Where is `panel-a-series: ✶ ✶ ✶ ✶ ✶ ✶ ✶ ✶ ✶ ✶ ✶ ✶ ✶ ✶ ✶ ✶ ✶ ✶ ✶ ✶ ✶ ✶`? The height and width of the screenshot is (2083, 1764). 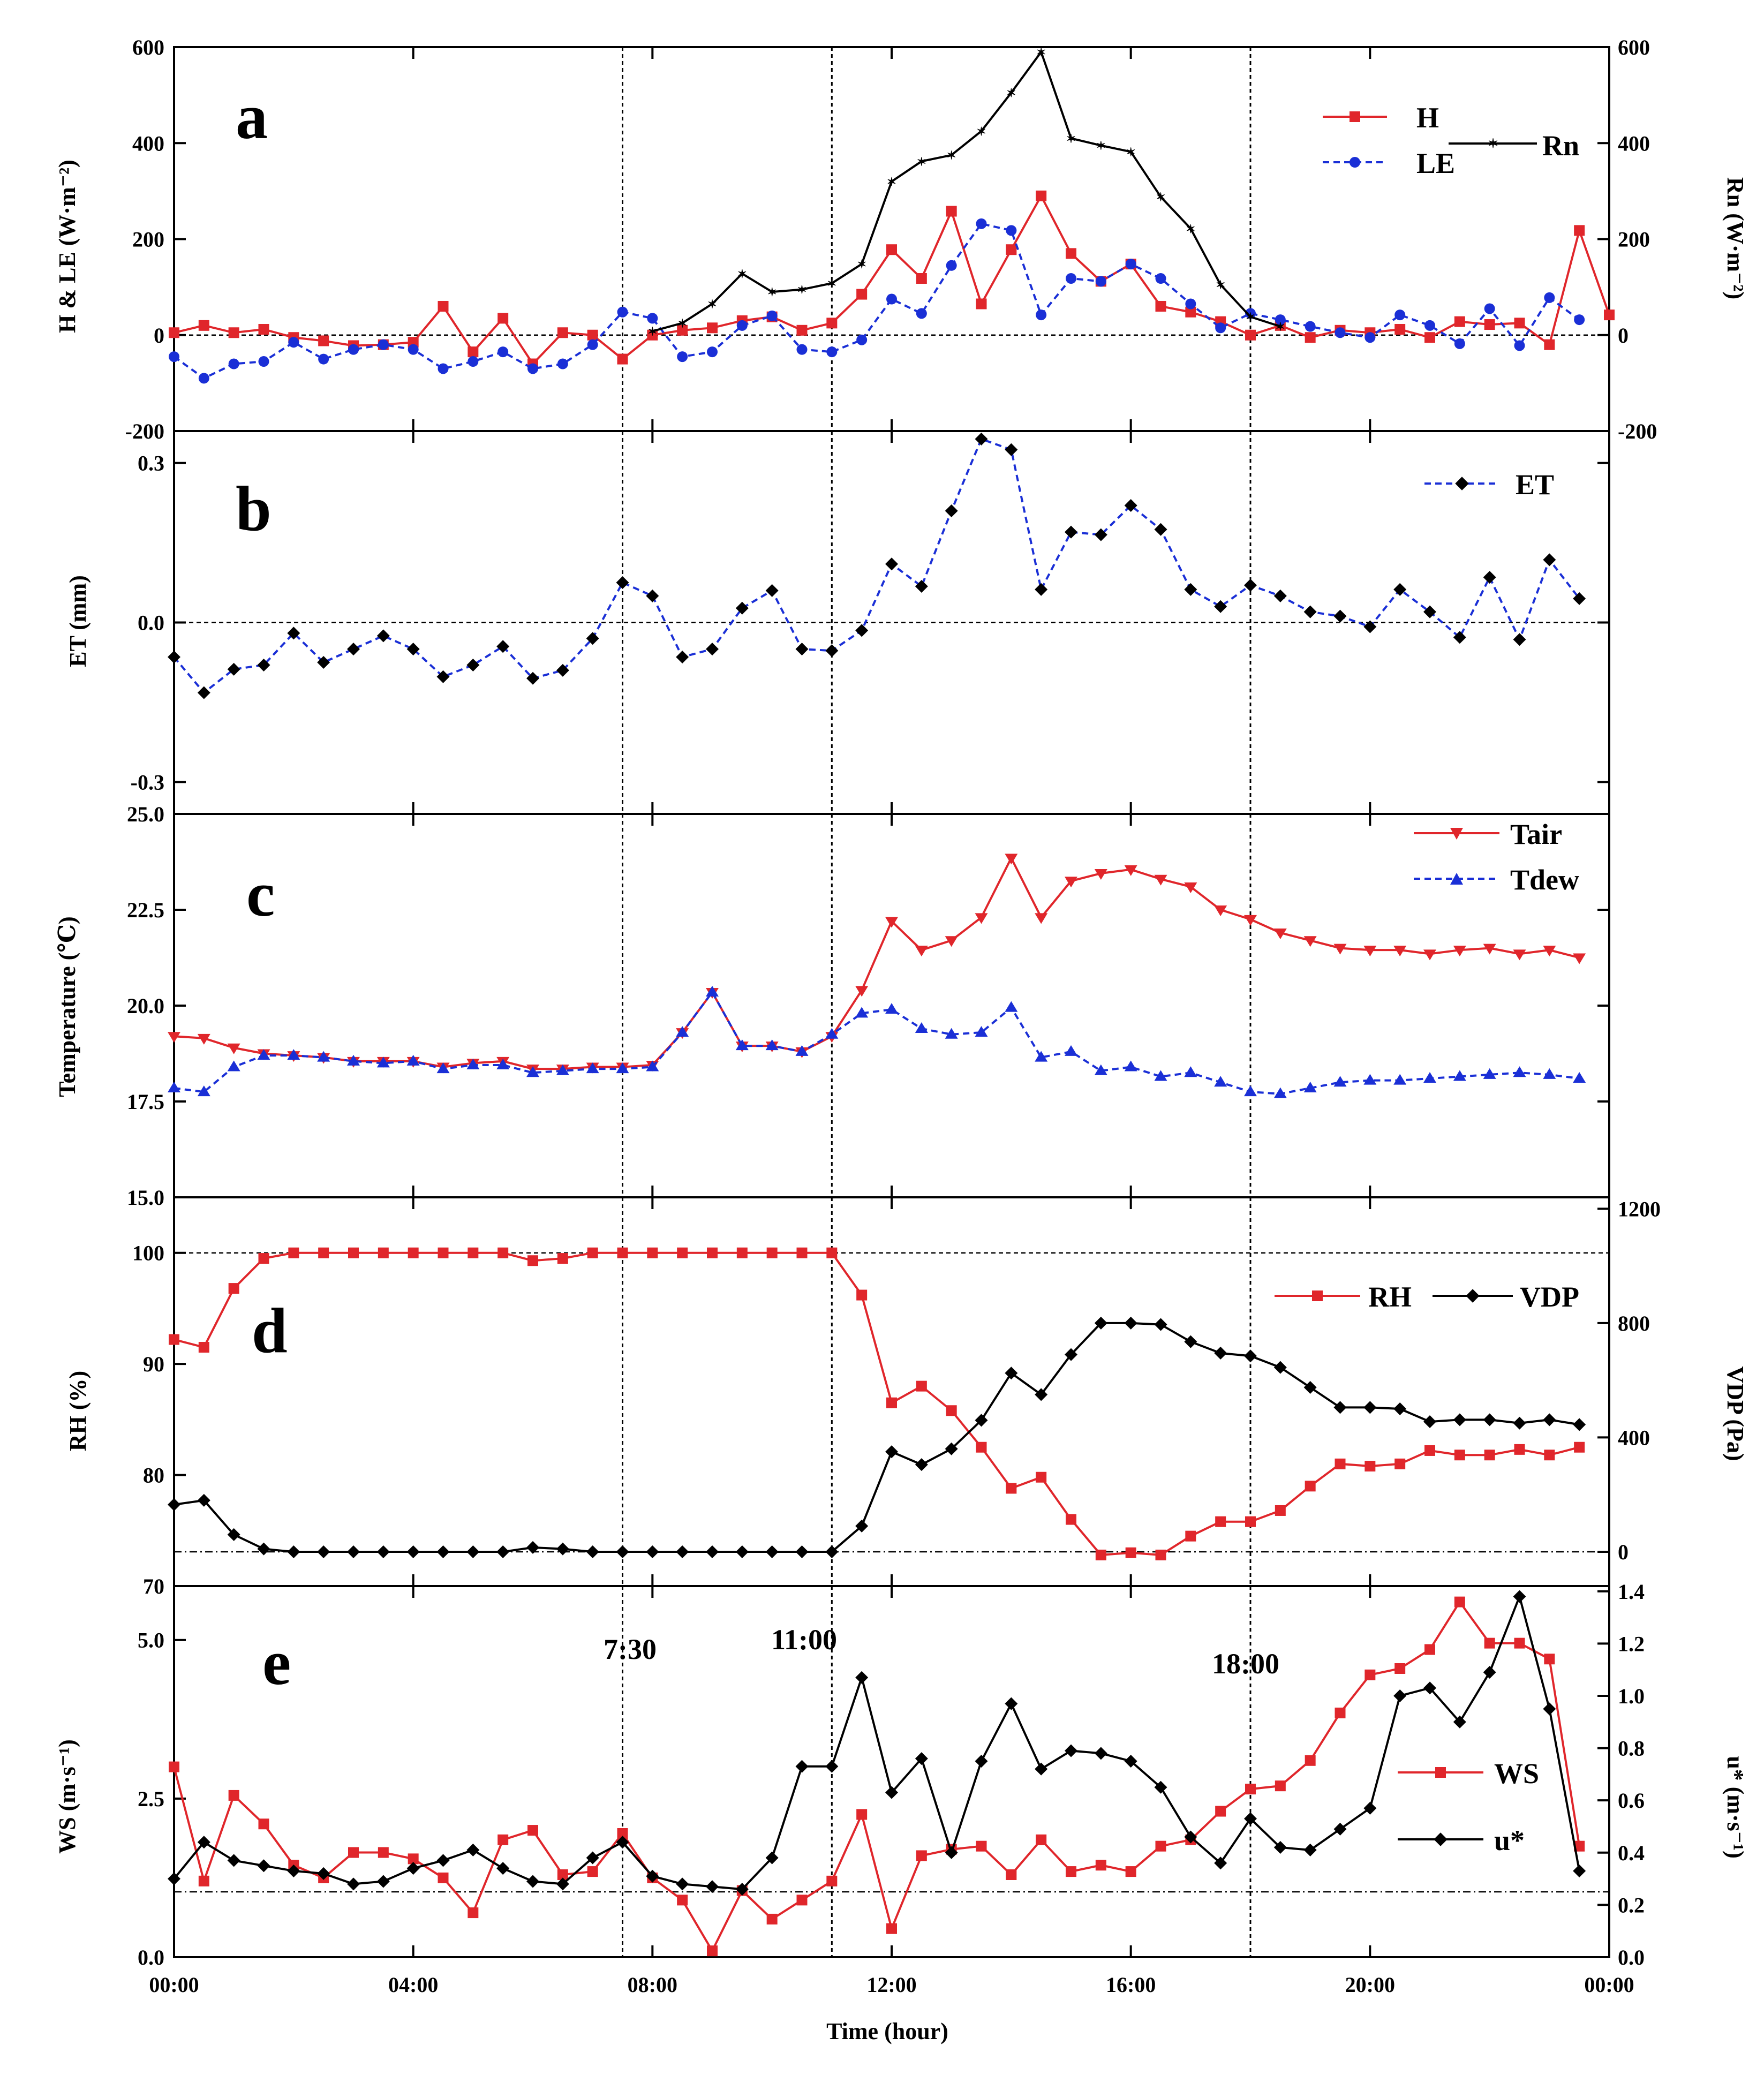 panel-a-series: ✶ ✶ ✶ ✶ ✶ ✶ ✶ ✶ ✶ ✶ ✶ ✶ ✶ ✶ ✶ ✶ ✶ ✶ ✶ ✶ ✶ ✶ is located at coordinates (892, 215).